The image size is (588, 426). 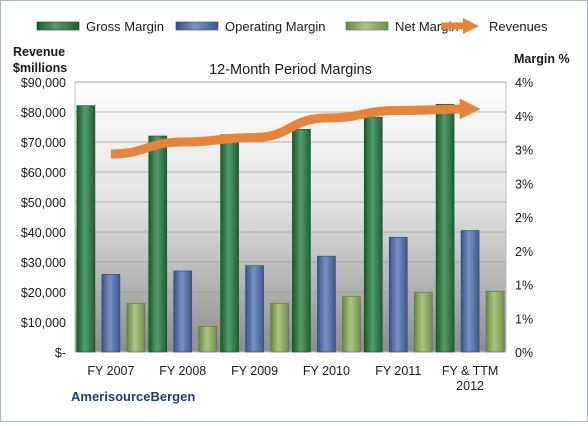 I want to click on x-tick-label: FY 2007, so click(x=110, y=371).